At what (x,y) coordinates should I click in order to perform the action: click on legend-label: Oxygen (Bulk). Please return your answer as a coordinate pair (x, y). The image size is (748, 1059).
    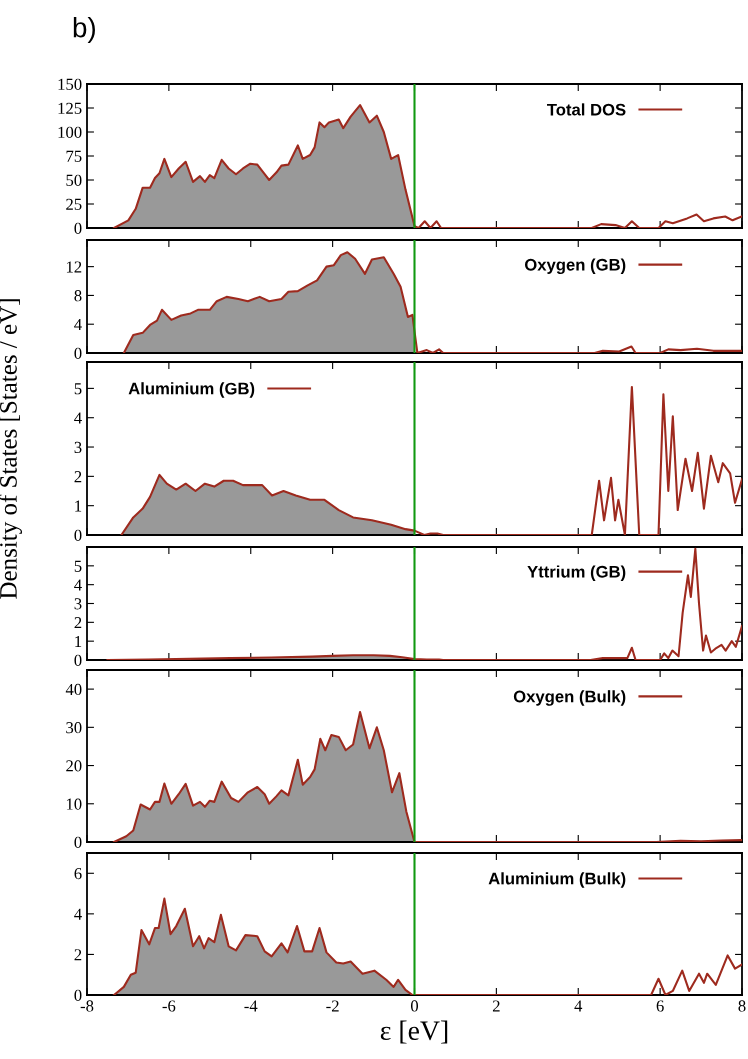
    Looking at the image, I should click on (569, 698).